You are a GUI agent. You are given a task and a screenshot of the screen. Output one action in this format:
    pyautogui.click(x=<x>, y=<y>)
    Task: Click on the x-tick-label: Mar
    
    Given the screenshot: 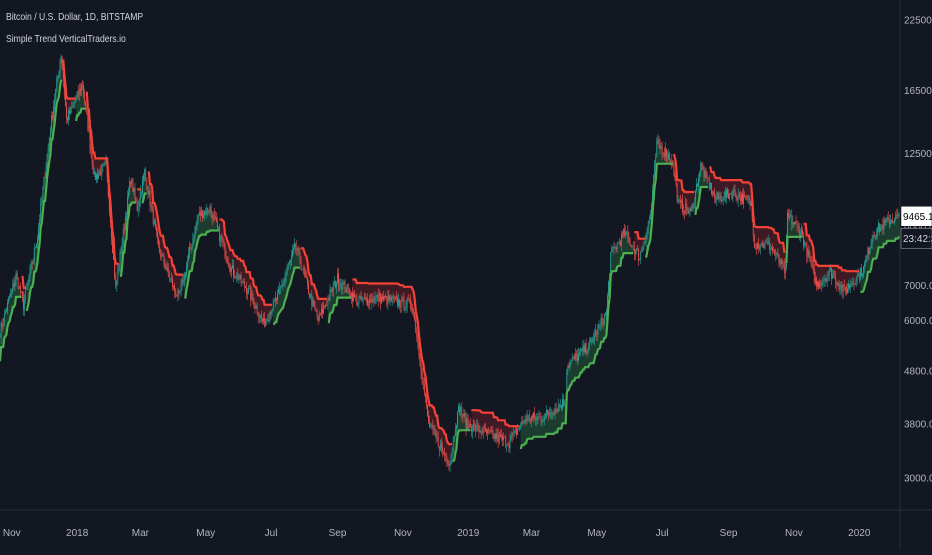 What is the action you would take?
    pyautogui.click(x=532, y=533)
    